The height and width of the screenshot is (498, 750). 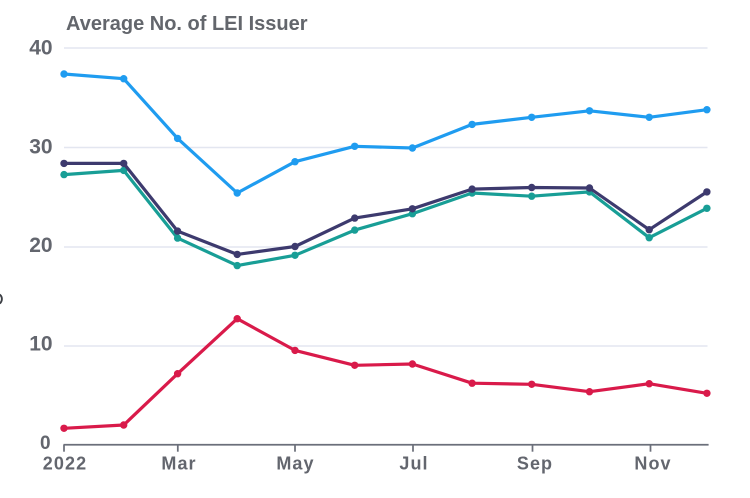 I want to click on svg-text: 10, so click(x=40, y=344).